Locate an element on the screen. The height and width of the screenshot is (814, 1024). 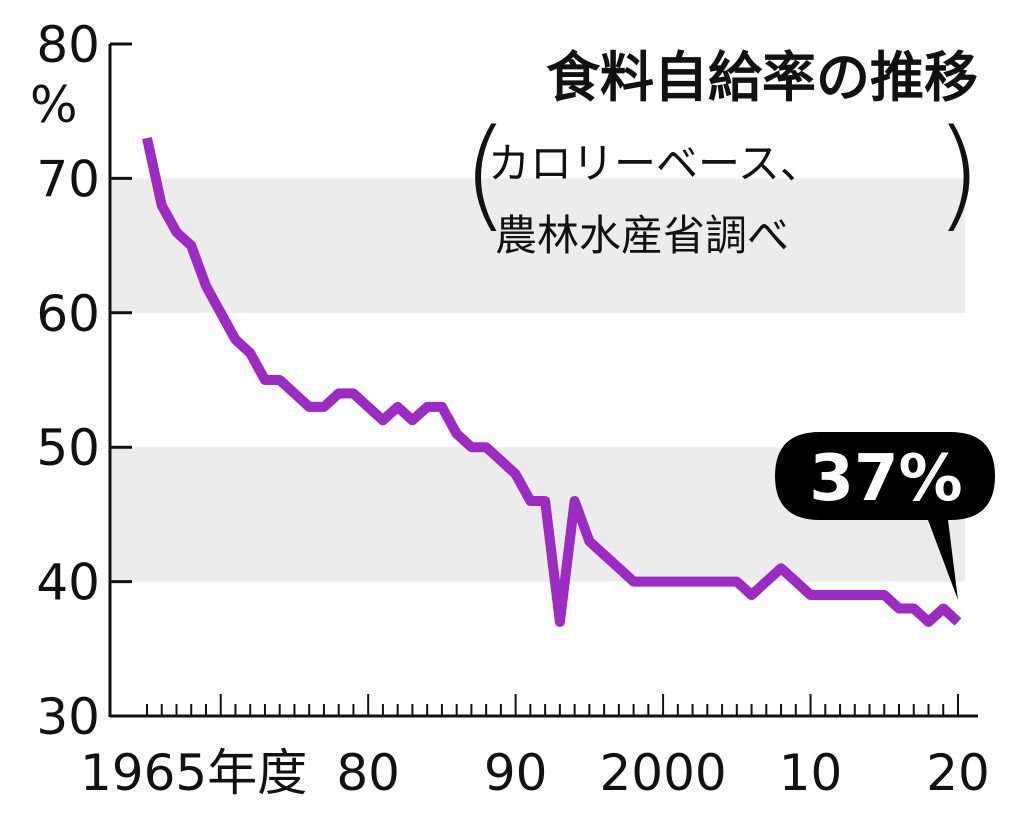
annotation-callout: 37% is located at coordinates (885, 516).